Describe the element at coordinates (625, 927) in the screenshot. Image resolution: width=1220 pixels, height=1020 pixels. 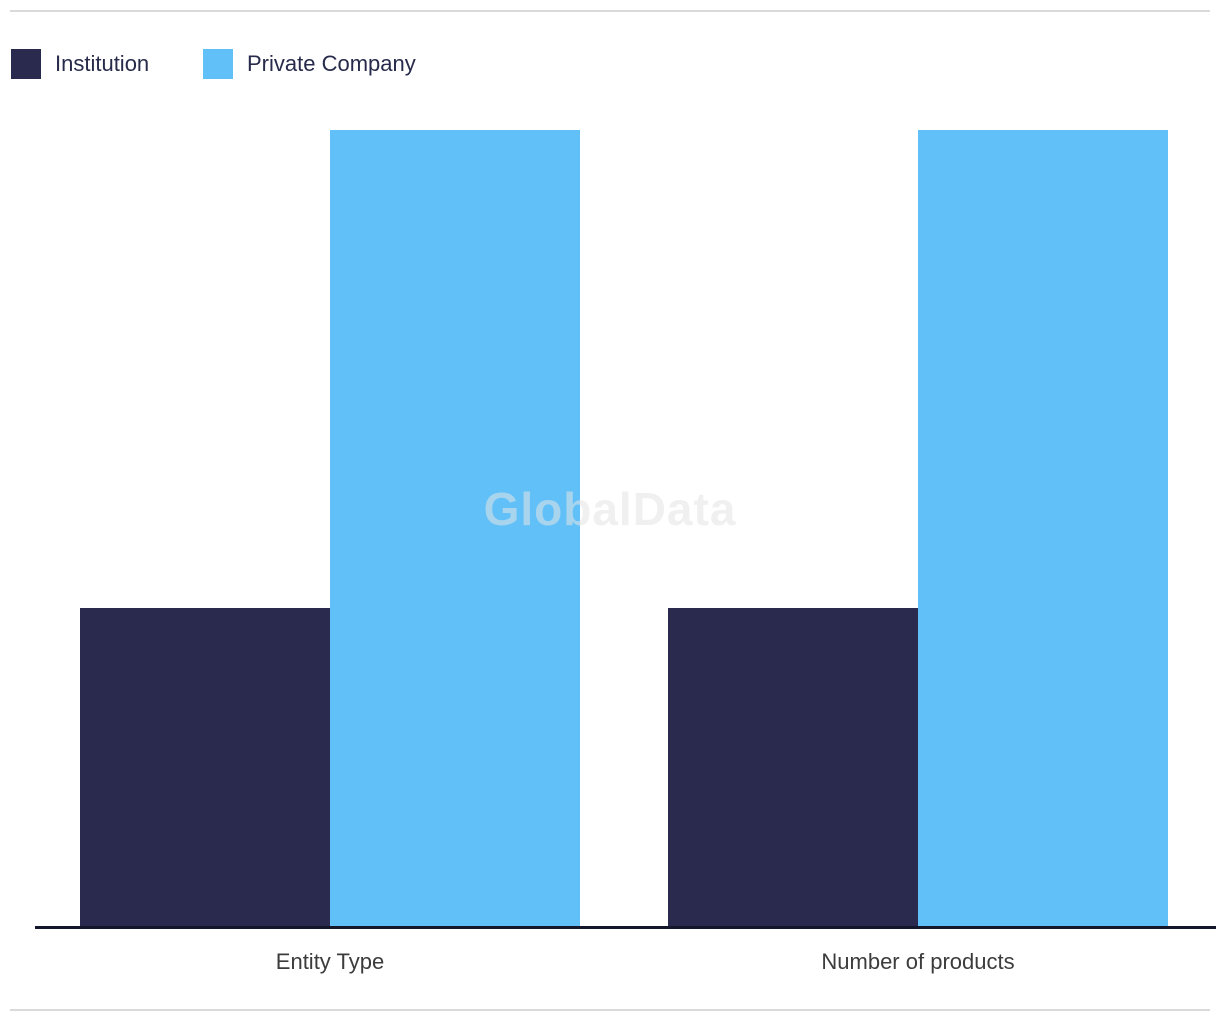
I see `x-axis-line` at that location.